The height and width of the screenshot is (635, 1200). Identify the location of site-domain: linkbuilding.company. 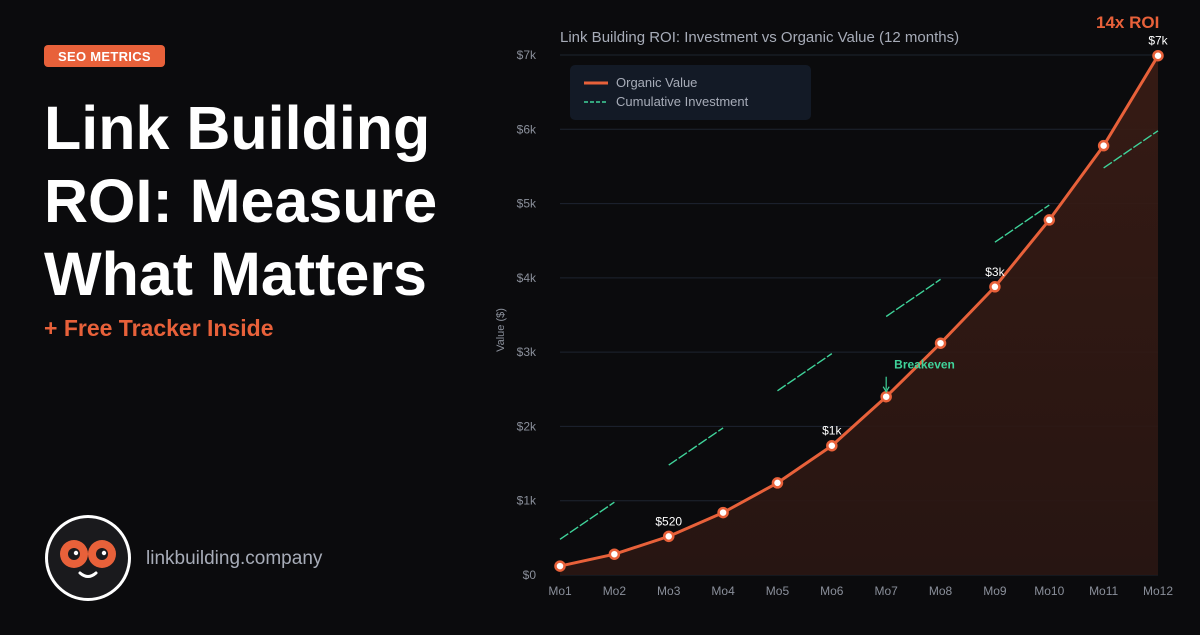
(234, 558).